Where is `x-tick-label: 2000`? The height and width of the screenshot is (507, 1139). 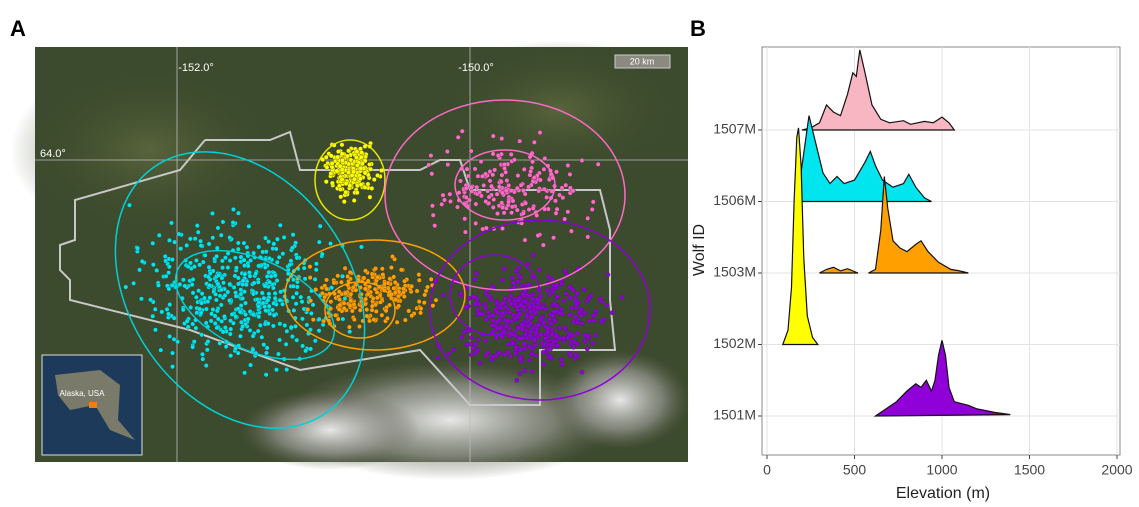 x-tick-label: 2000 is located at coordinates (1116, 470).